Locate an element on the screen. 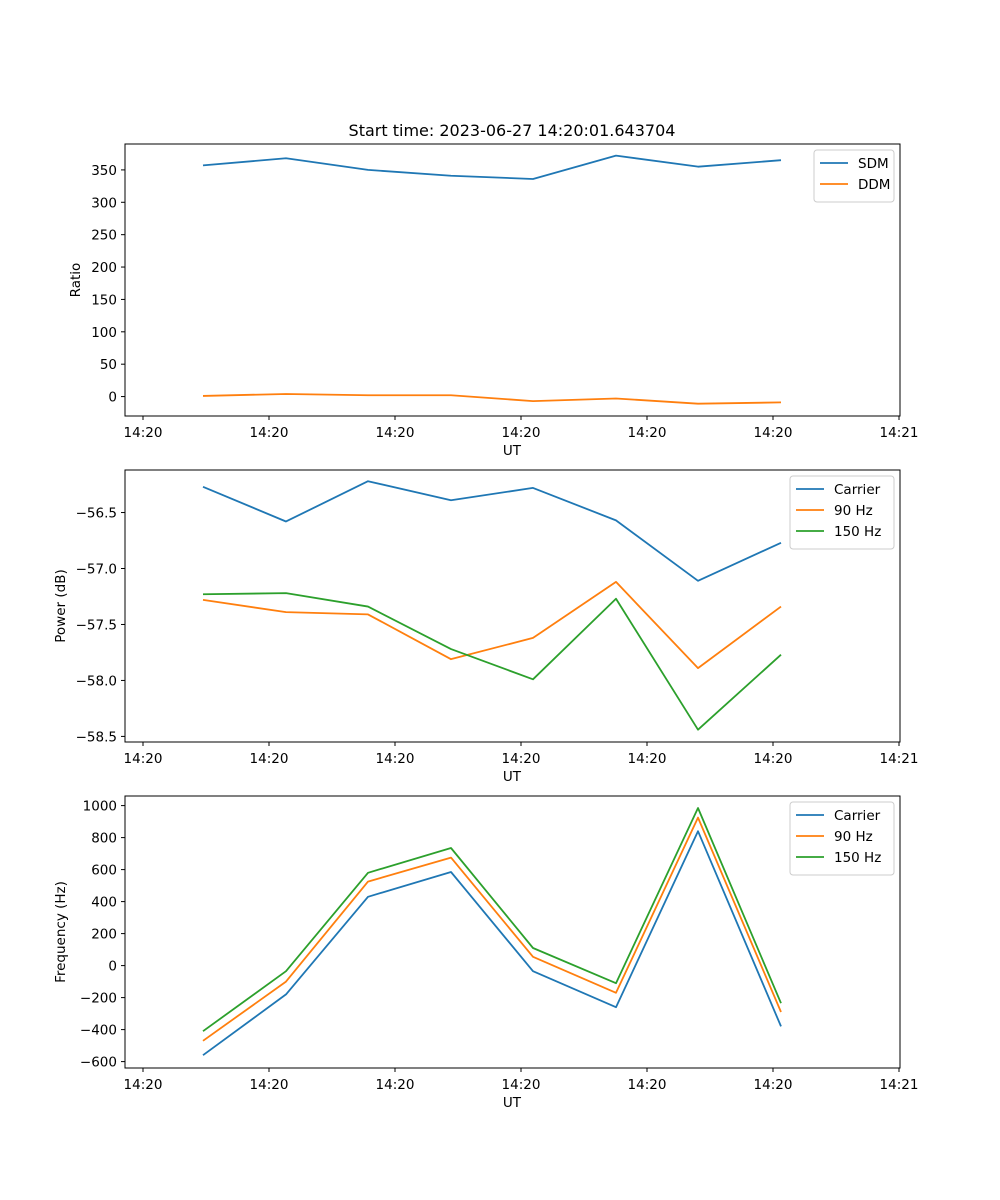  y-axis: 0 50 100 150 200 250 300 350 is located at coordinates (108, 284).